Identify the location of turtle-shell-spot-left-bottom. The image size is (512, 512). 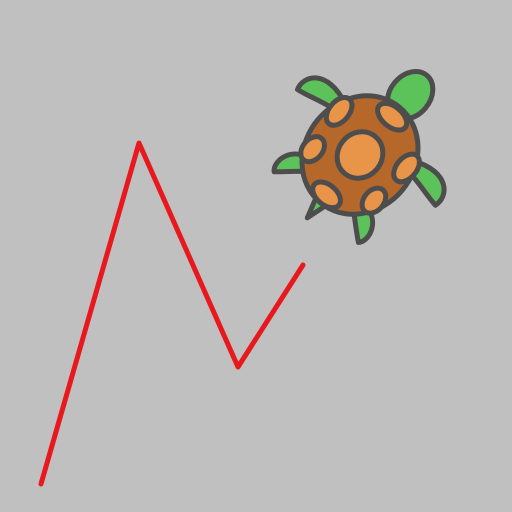
(312, 149).